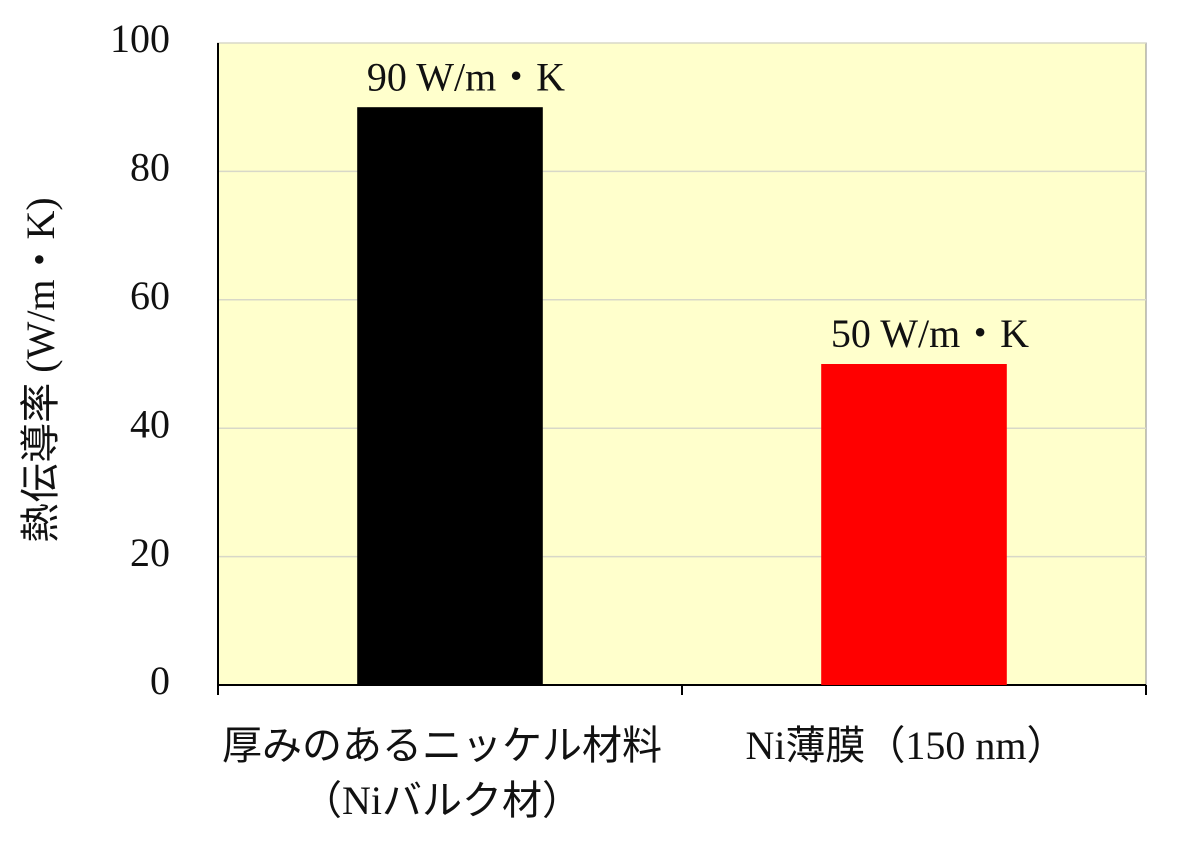 The width and height of the screenshot is (1200, 848). Describe the element at coordinates (140, 38) in the screenshot. I see `y-tick-label: 100` at that location.